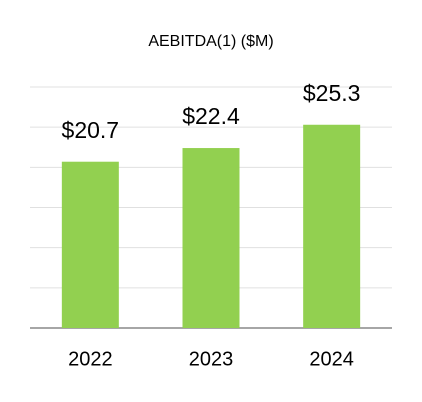 The image size is (422, 402). I want to click on x-tick-label: 2022, so click(90, 359).